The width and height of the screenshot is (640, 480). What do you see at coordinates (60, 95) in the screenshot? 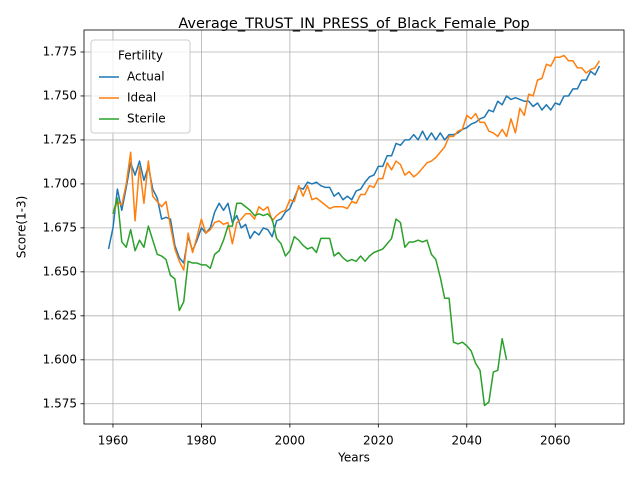
I see `y-tick-label: 1.750` at bounding box center [60, 95].